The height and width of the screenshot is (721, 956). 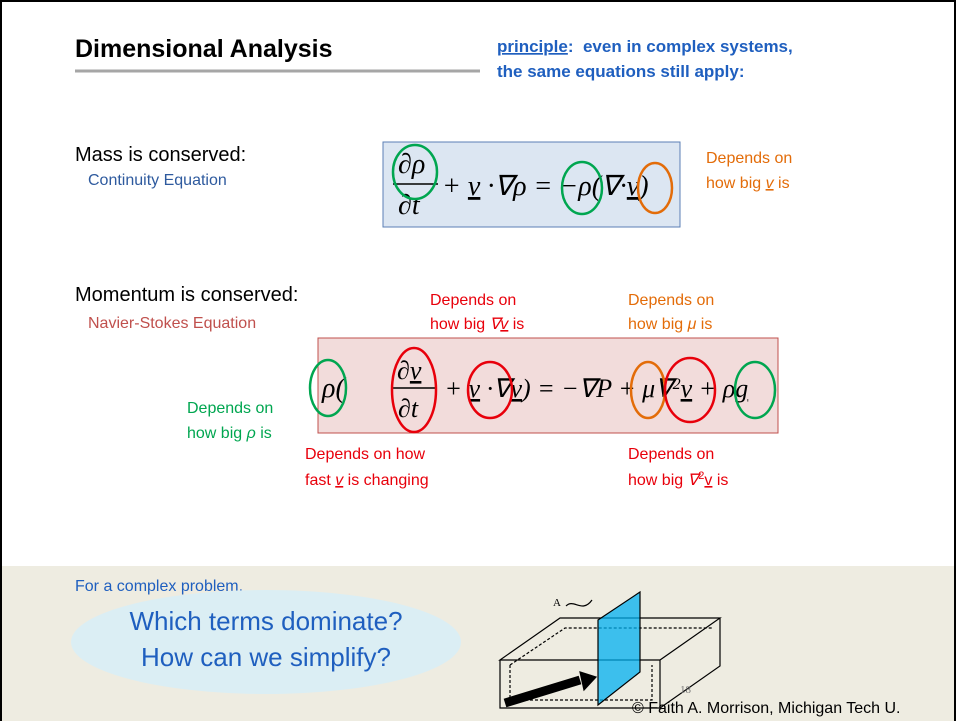 What do you see at coordinates (677, 384) in the screenshot?
I see `eq-term: 2` at bounding box center [677, 384].